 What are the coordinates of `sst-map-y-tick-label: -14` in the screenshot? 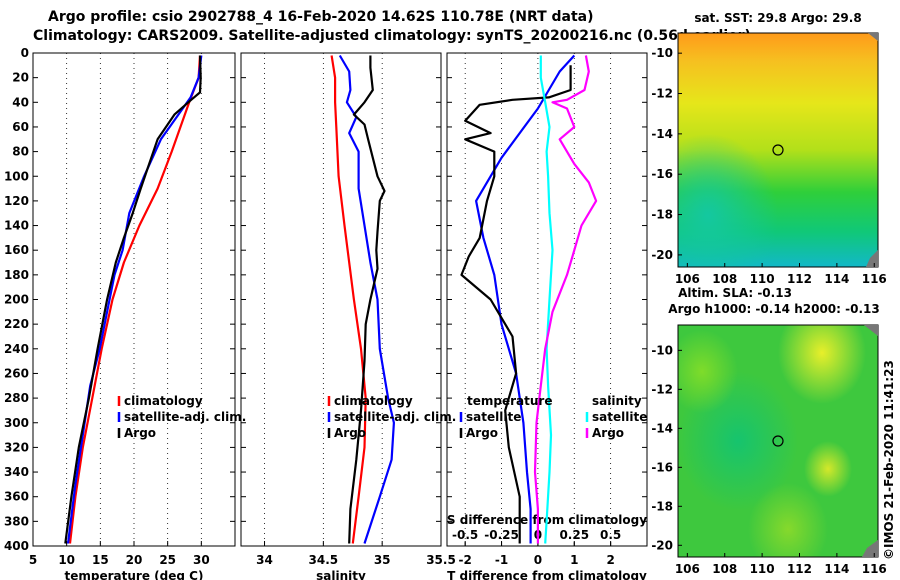 It's located at (662, 134).